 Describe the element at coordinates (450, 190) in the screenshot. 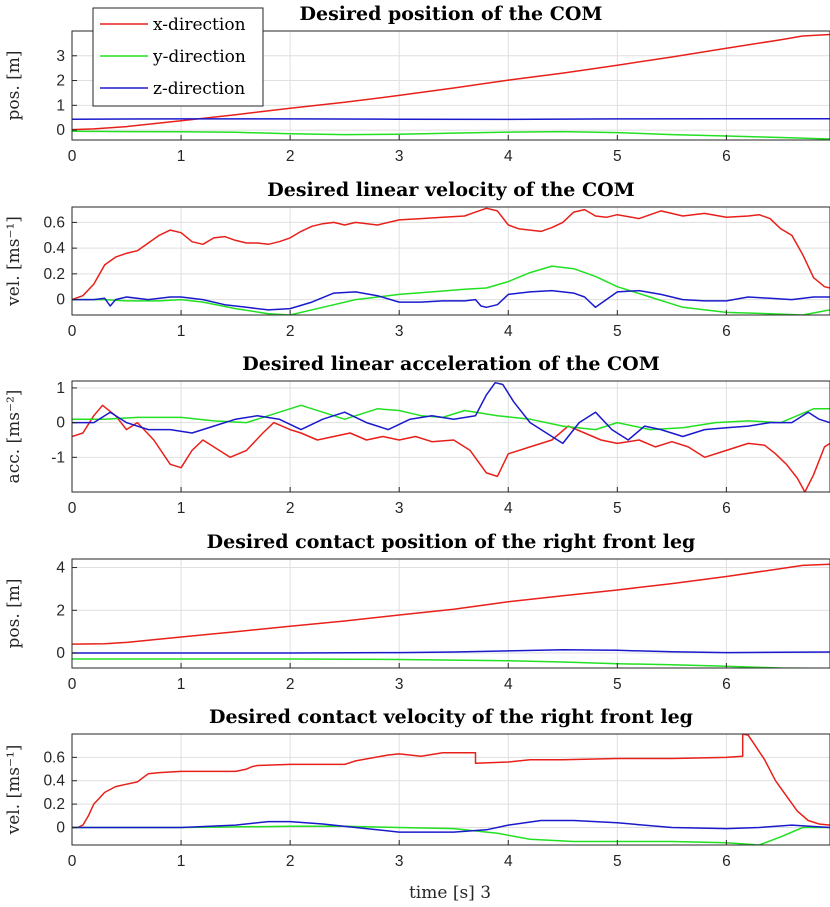

I see `chart-title: Desired linear velocity of the COM` at that location.